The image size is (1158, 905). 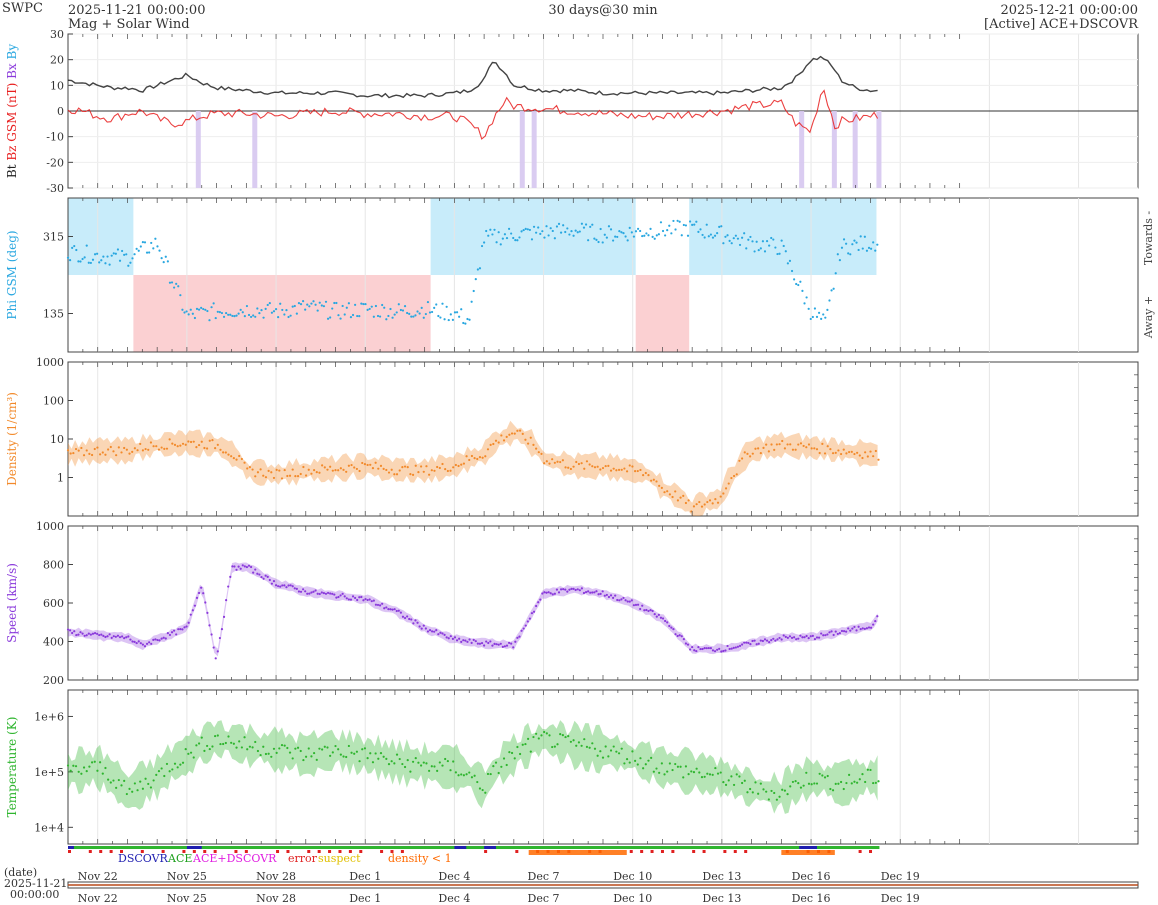 What do you see at coordinates (53, 642) in the screenshot?
I see `y-tick-label: 400` at bounding box center [53, 642].